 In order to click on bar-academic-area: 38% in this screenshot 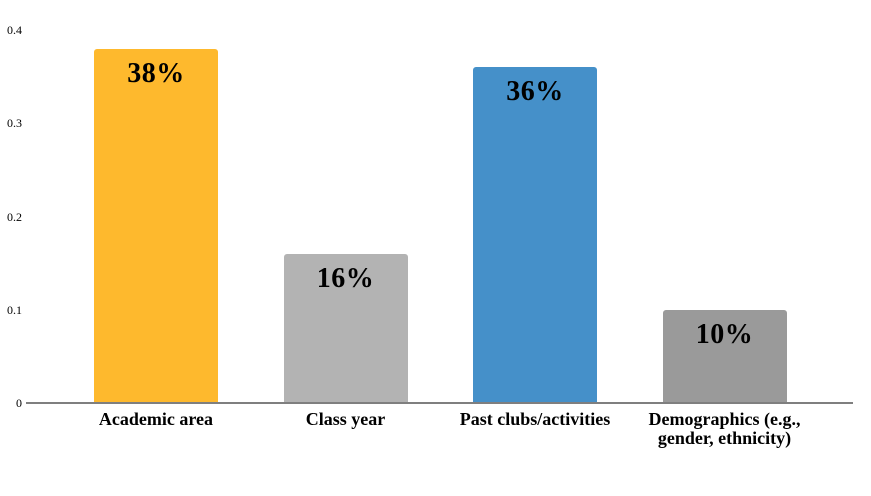, I will do `click(156, 225)`.